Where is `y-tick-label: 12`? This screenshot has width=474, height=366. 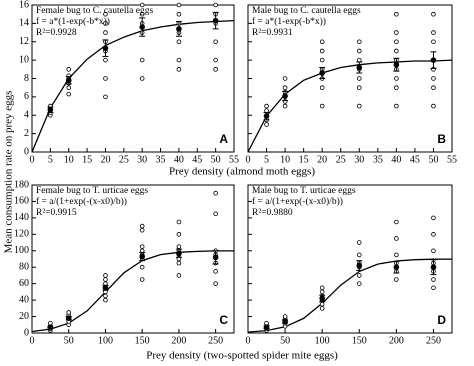
y-tick-label: 12 is located at coordinates (24, 41).